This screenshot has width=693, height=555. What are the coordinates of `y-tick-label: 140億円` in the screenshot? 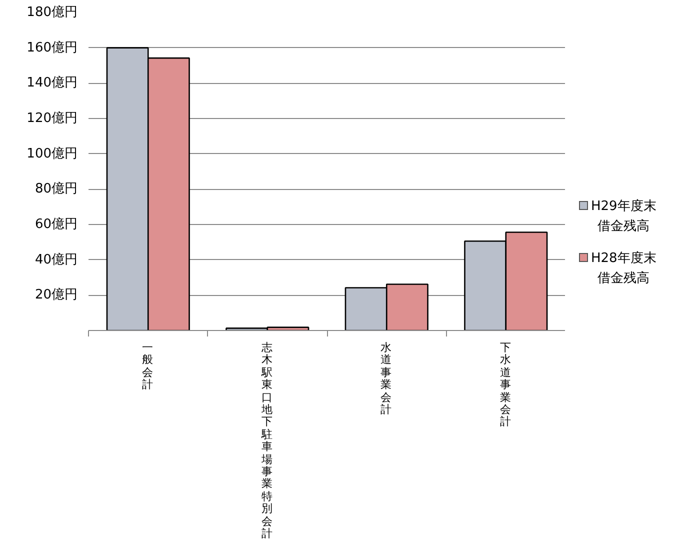 It's located at (52, 83).